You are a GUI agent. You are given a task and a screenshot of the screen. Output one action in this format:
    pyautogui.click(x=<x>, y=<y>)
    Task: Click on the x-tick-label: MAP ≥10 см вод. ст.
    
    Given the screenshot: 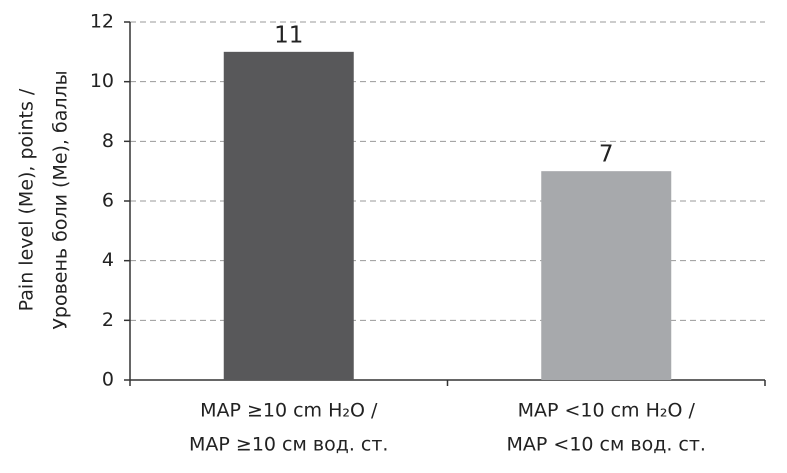 What is the action you would take?
    pyautogui.click(x=288, y=445)
    